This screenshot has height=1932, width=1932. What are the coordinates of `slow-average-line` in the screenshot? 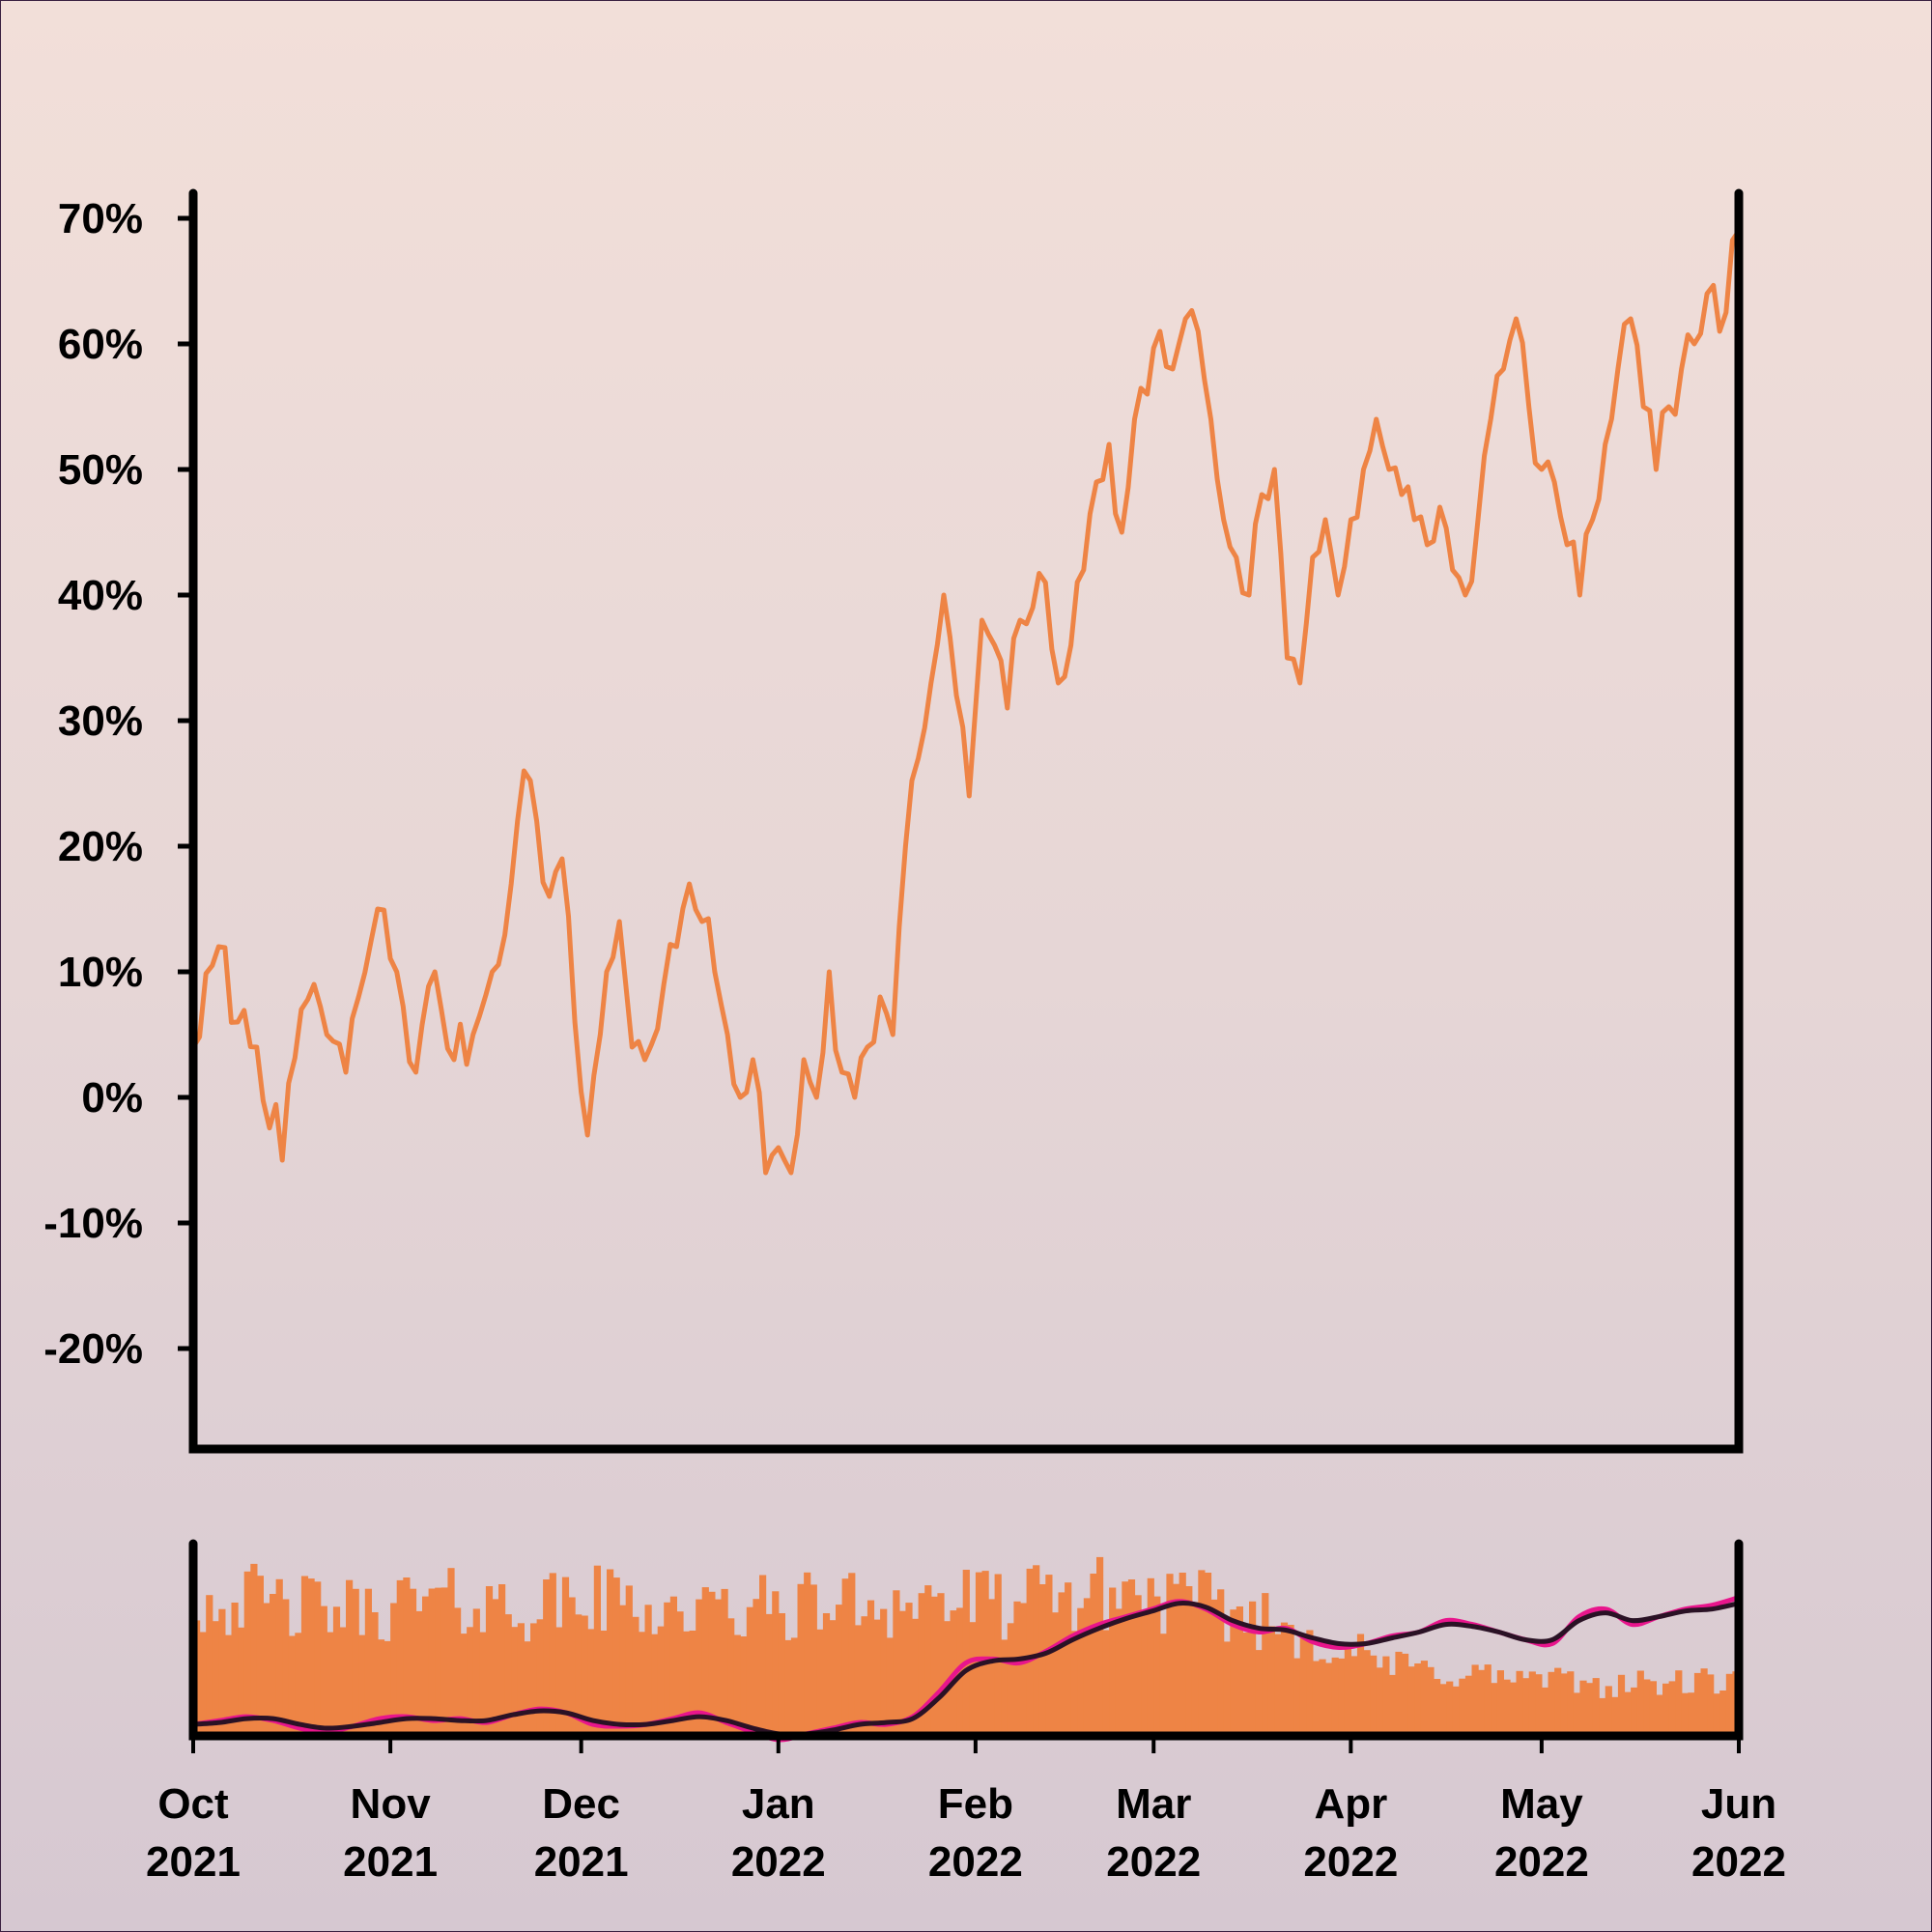 It's located at (966, 1669).